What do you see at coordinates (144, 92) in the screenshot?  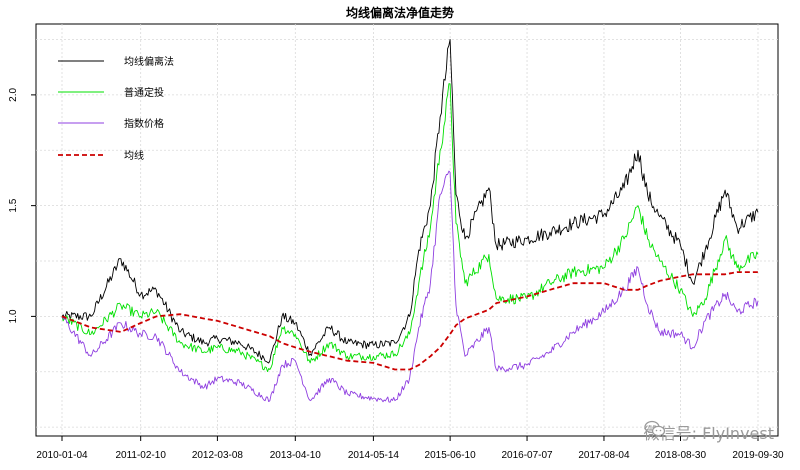 I see `legend-label: 普通定投` at bounding box center [144, 92].